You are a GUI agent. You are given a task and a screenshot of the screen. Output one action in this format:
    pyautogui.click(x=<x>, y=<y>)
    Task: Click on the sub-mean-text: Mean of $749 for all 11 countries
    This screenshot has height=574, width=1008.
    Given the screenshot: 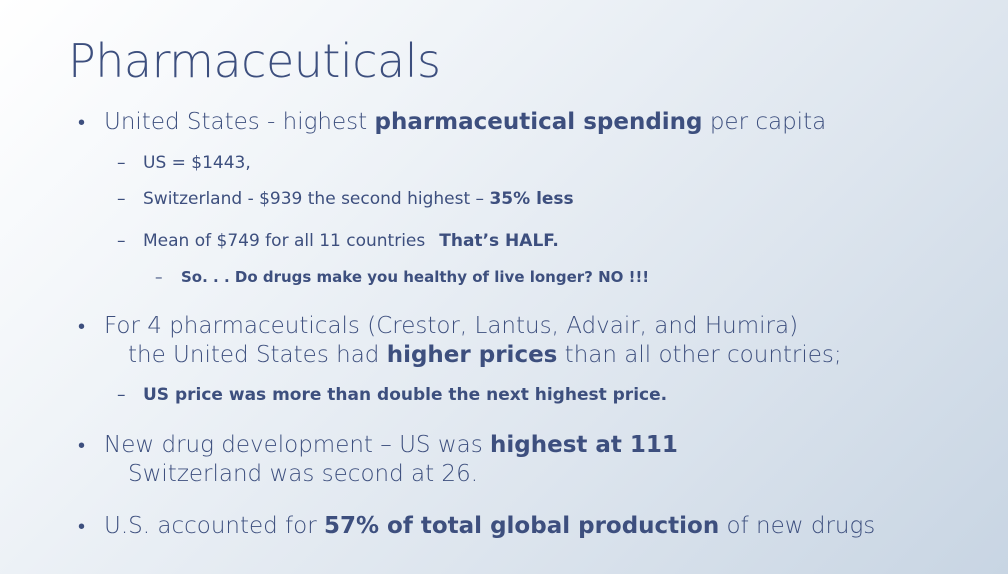 What is the action you would take?
    pyautogui.click(x=284, y=241)
    